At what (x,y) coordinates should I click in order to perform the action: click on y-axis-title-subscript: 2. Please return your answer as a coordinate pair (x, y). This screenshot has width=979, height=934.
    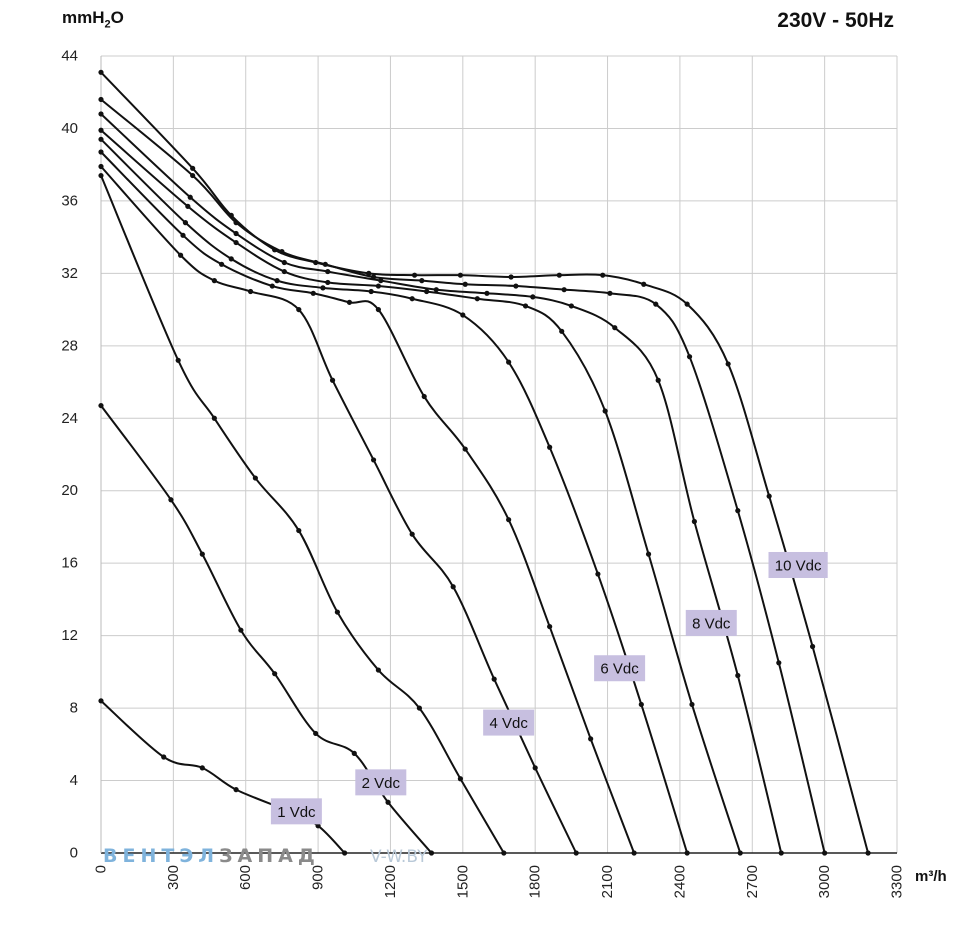
    Looking at the image, I should click on (107, 24).